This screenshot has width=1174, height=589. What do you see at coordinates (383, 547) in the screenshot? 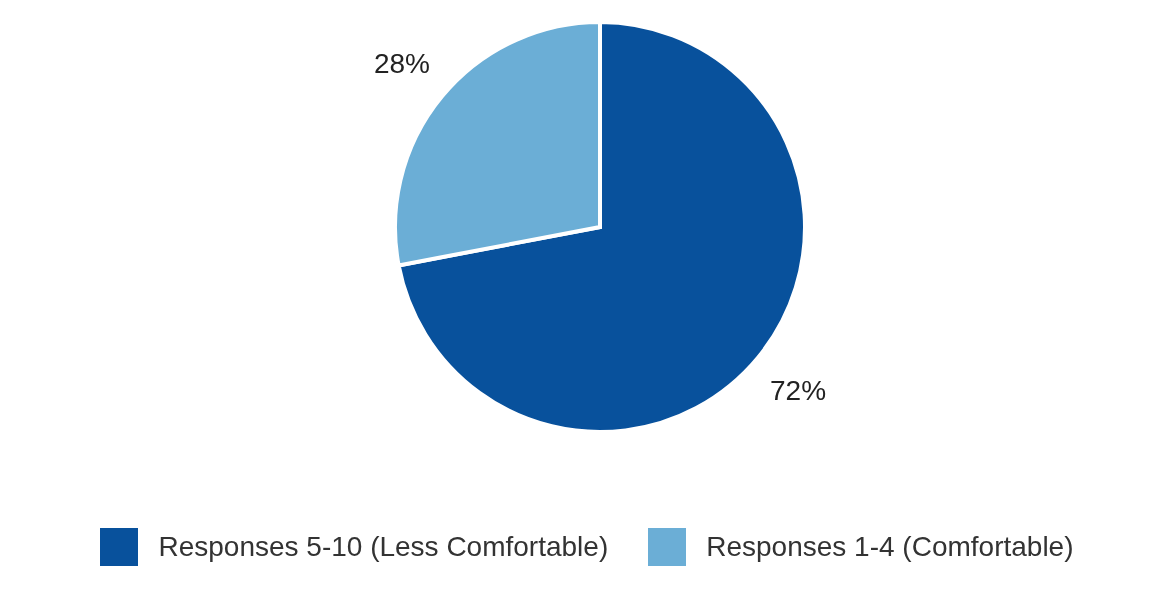
I see `legend-label: Responses 5-10 (Less Comfortable)` at bounding box center [383, 547].